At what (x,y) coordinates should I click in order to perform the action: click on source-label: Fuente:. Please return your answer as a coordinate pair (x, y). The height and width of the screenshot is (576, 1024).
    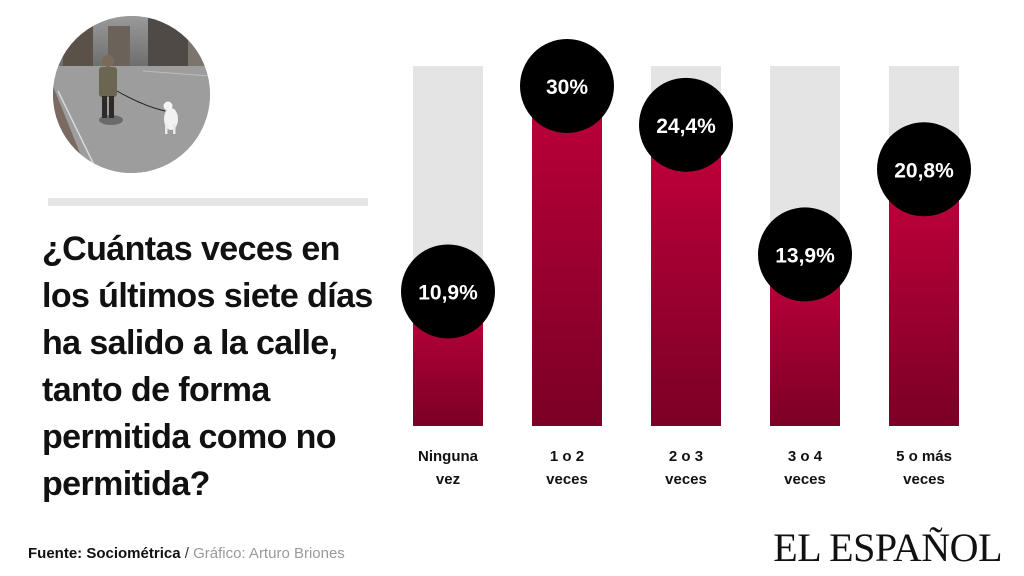
    Looking at the image, I should click on (55, 553).